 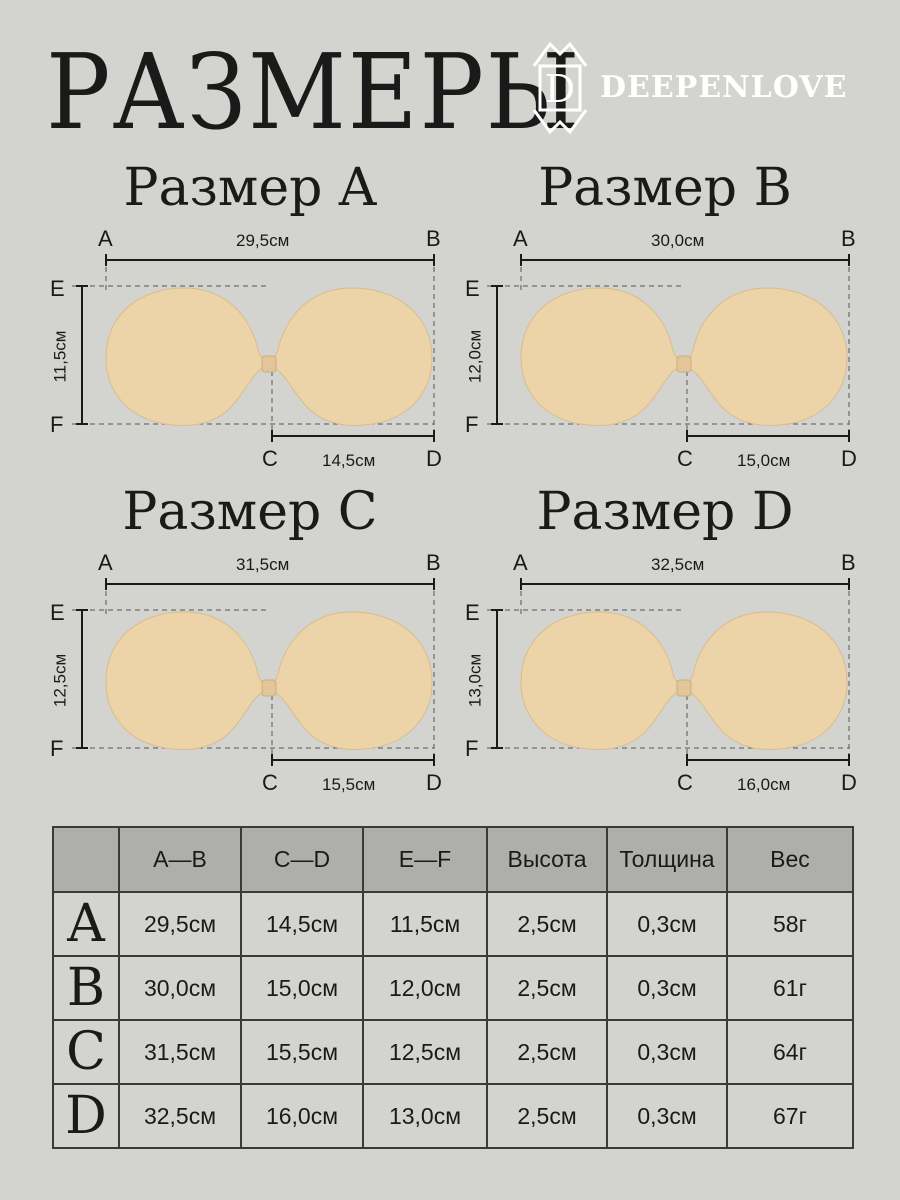 I want to click on table-row: D 32,5см 16,0см 13,0см 2,5см 0,3см 67г, so click(x=453, y=1116).